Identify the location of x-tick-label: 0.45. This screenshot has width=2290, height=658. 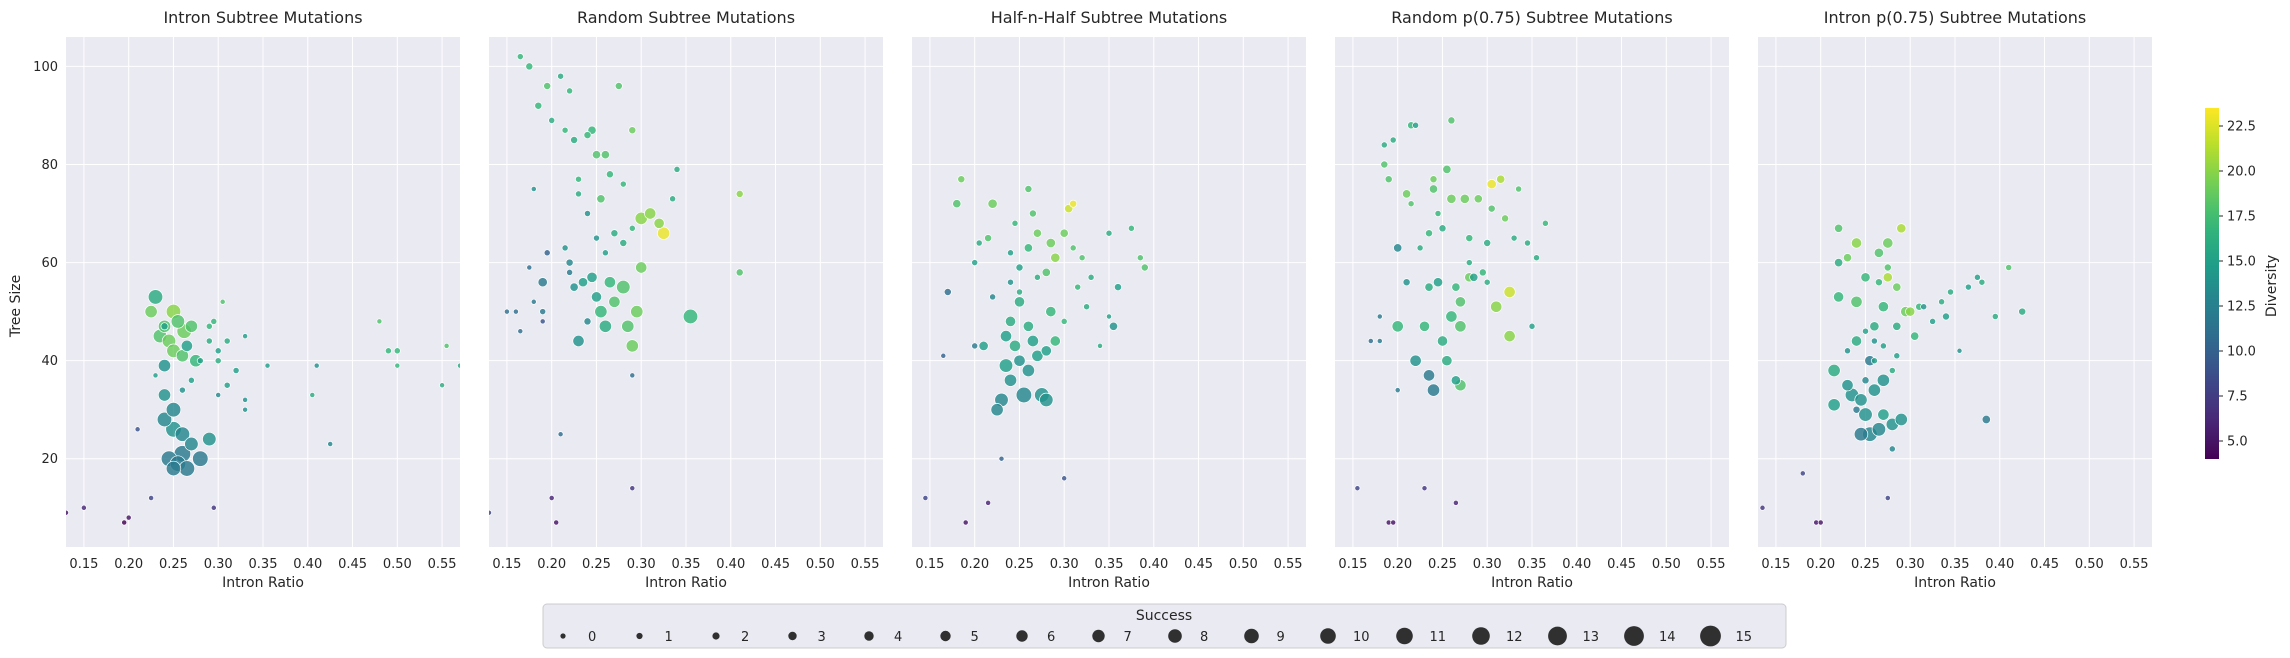
(352, 564).